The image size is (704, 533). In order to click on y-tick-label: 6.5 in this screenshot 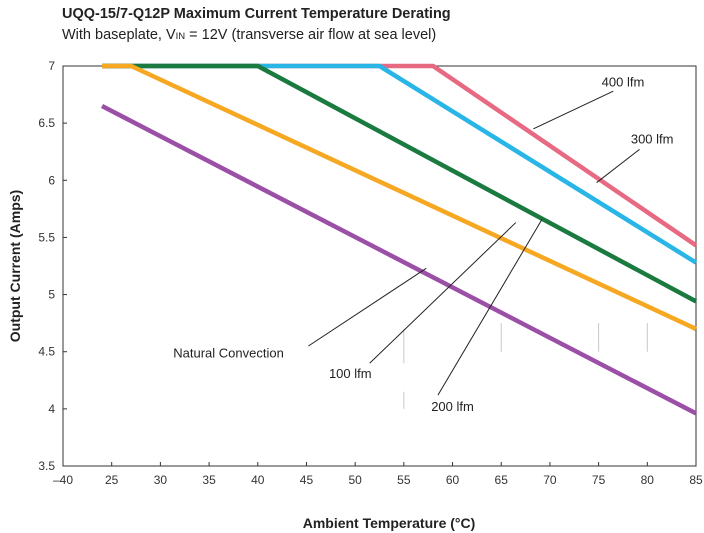, I will do `click(46, 123)`.